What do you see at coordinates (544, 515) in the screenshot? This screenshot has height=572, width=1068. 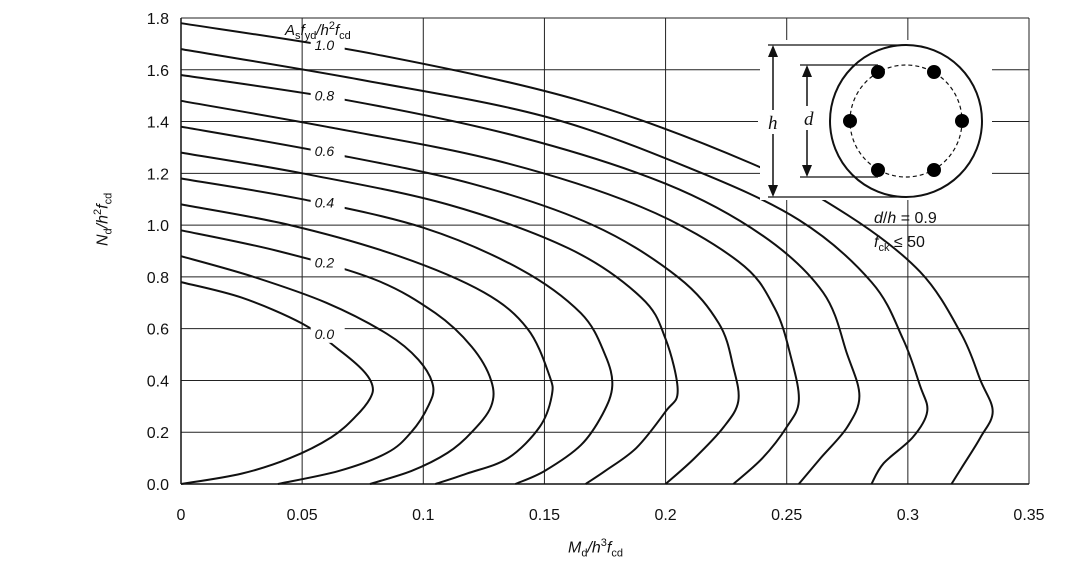 I see `x-tick-label: 0.15` at bounding box center [544, 515].